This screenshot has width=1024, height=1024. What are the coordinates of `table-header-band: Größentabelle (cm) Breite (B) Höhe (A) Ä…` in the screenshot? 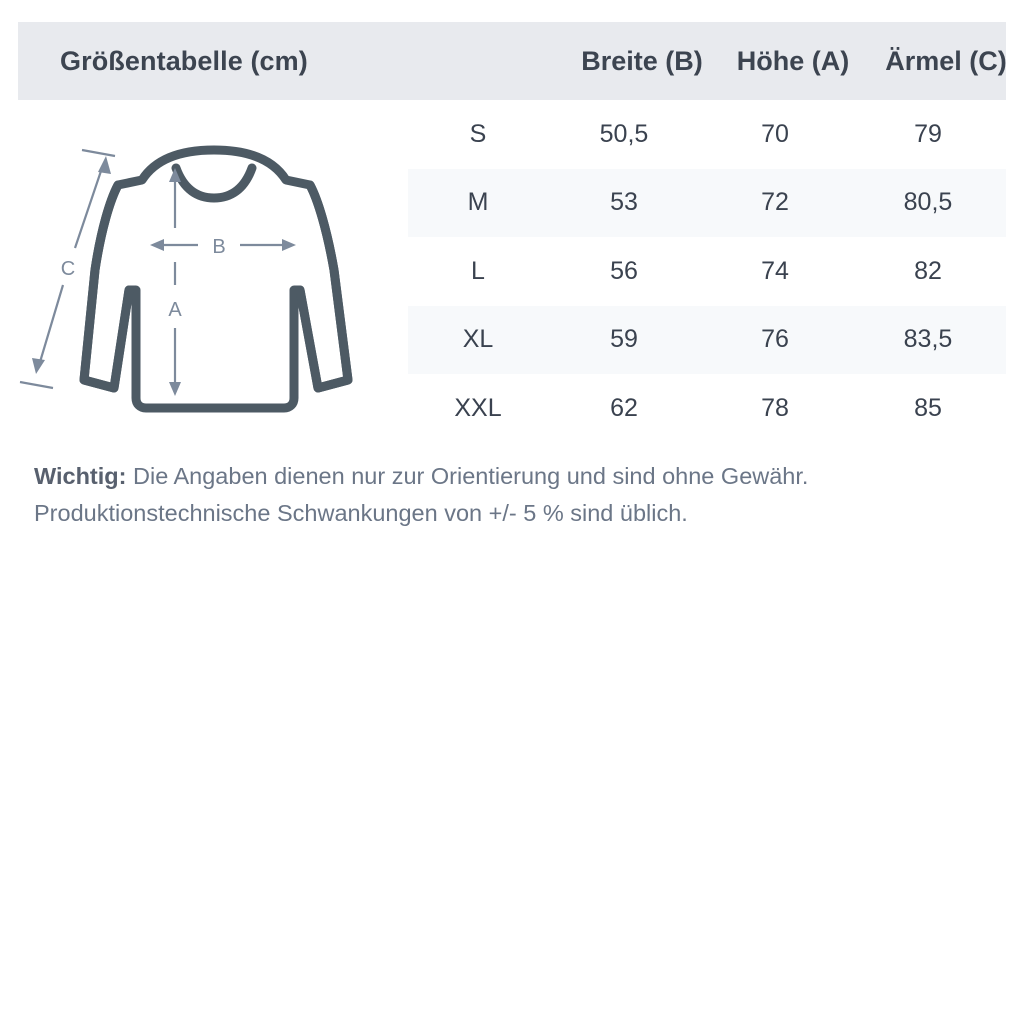 It's located at (512, 61).